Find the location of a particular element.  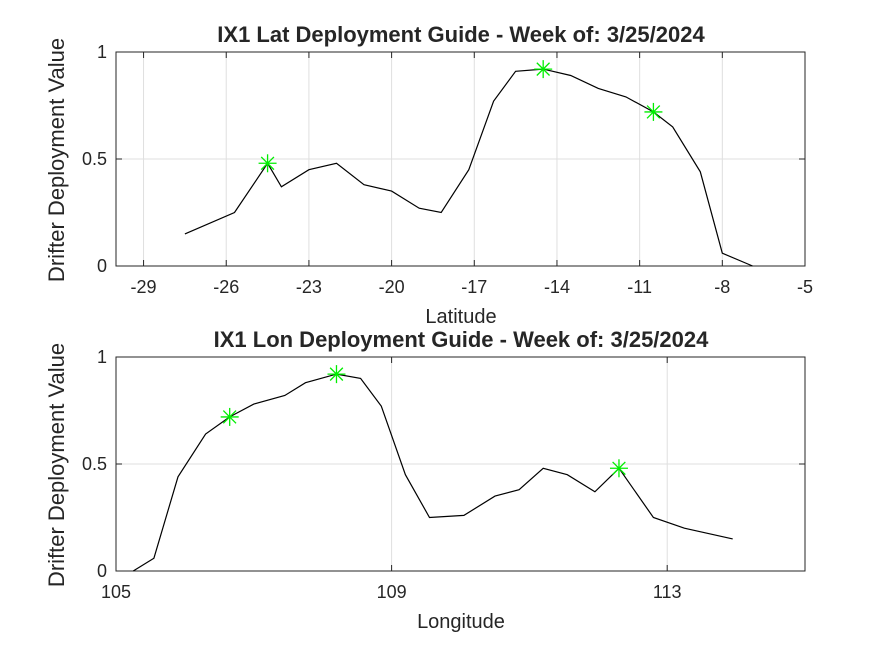

lon-y-tick-label: 1 is located at coordinates (102, 357).